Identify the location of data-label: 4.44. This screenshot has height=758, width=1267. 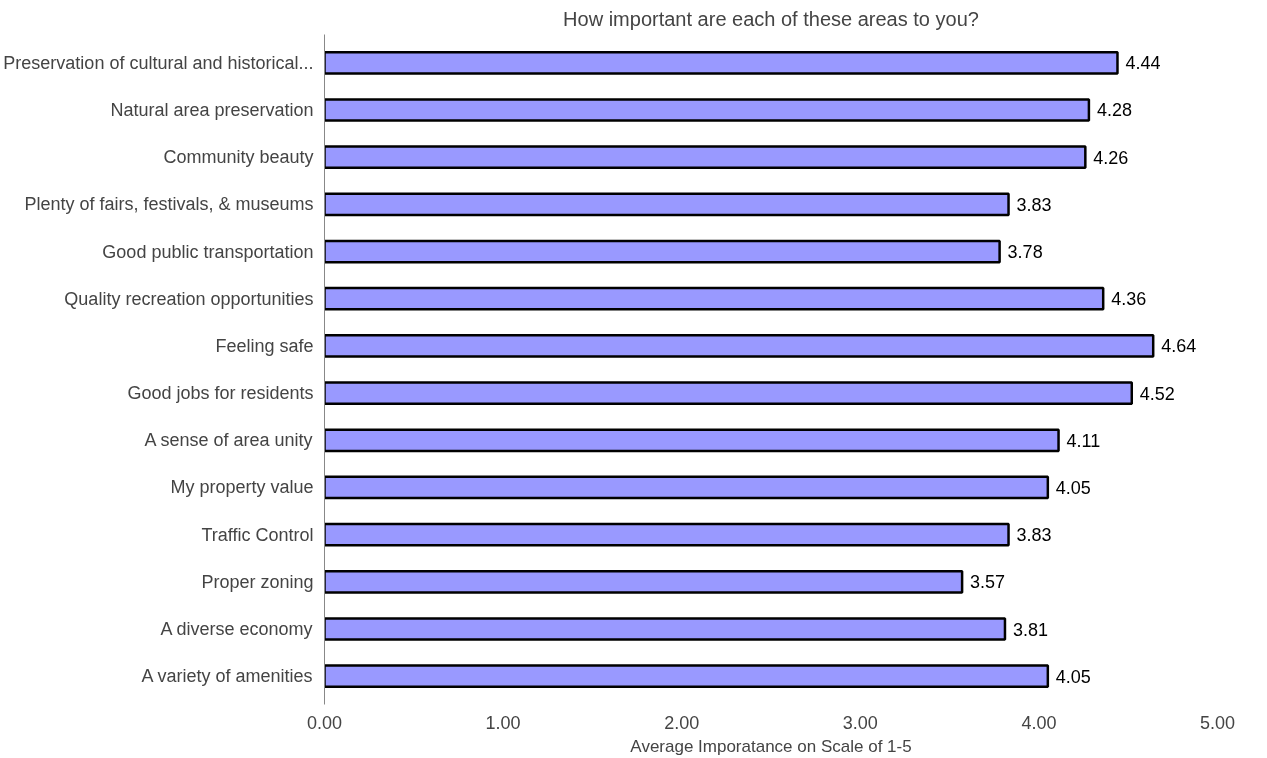
(1143, 63).